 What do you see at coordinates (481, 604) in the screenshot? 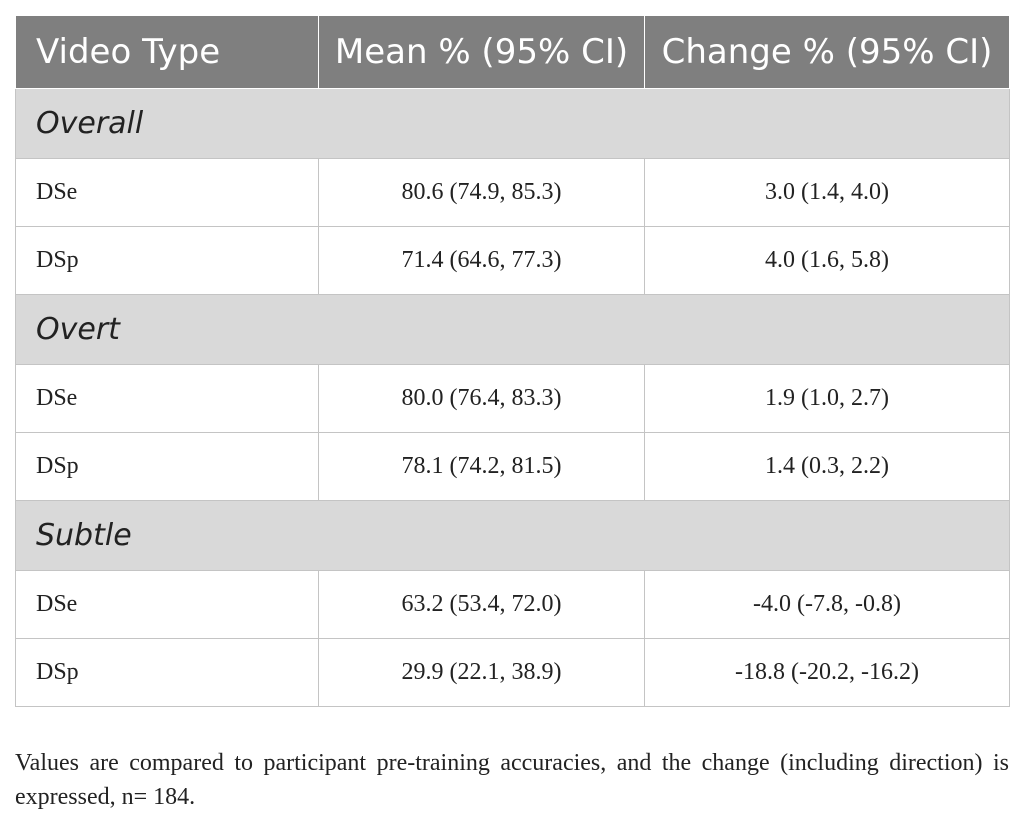
I see `mean-cell: 63.2 (53.4, 72.0)` at bounding box center [481, 604].